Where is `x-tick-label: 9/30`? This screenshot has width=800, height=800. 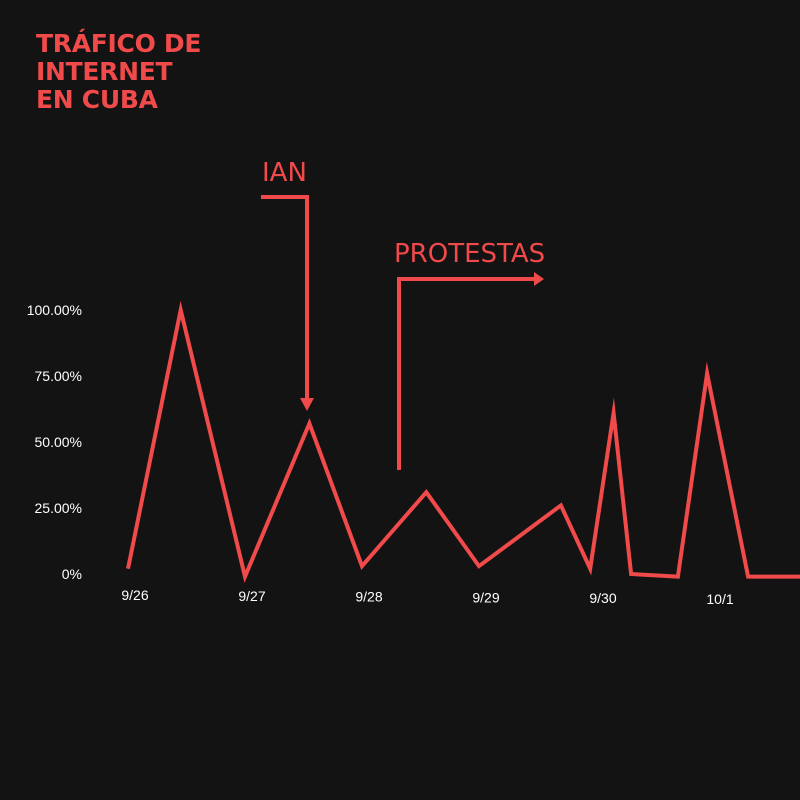 x-tick-label: 9/30 is located at coordinates (602, 598).